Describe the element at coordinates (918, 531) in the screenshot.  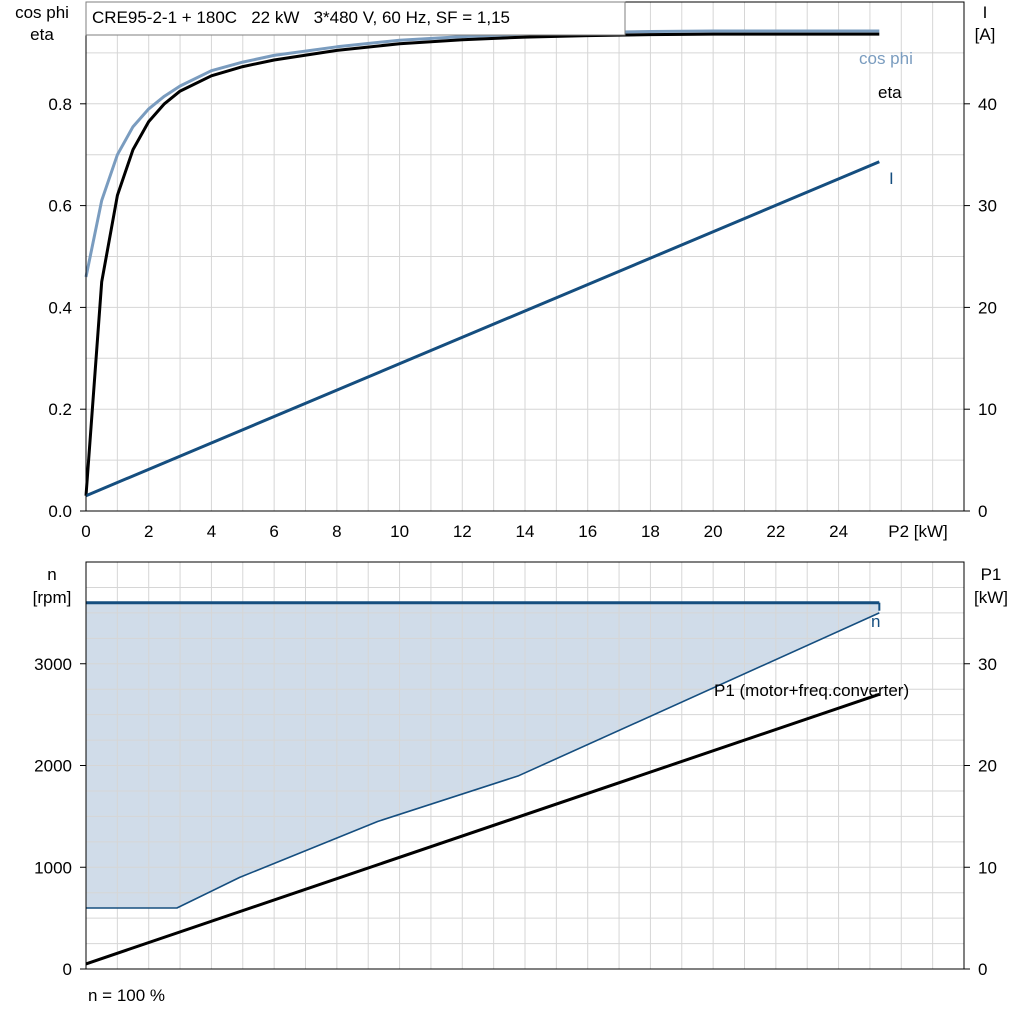
I see `top-xlabel: P2 [kW]` at that location.